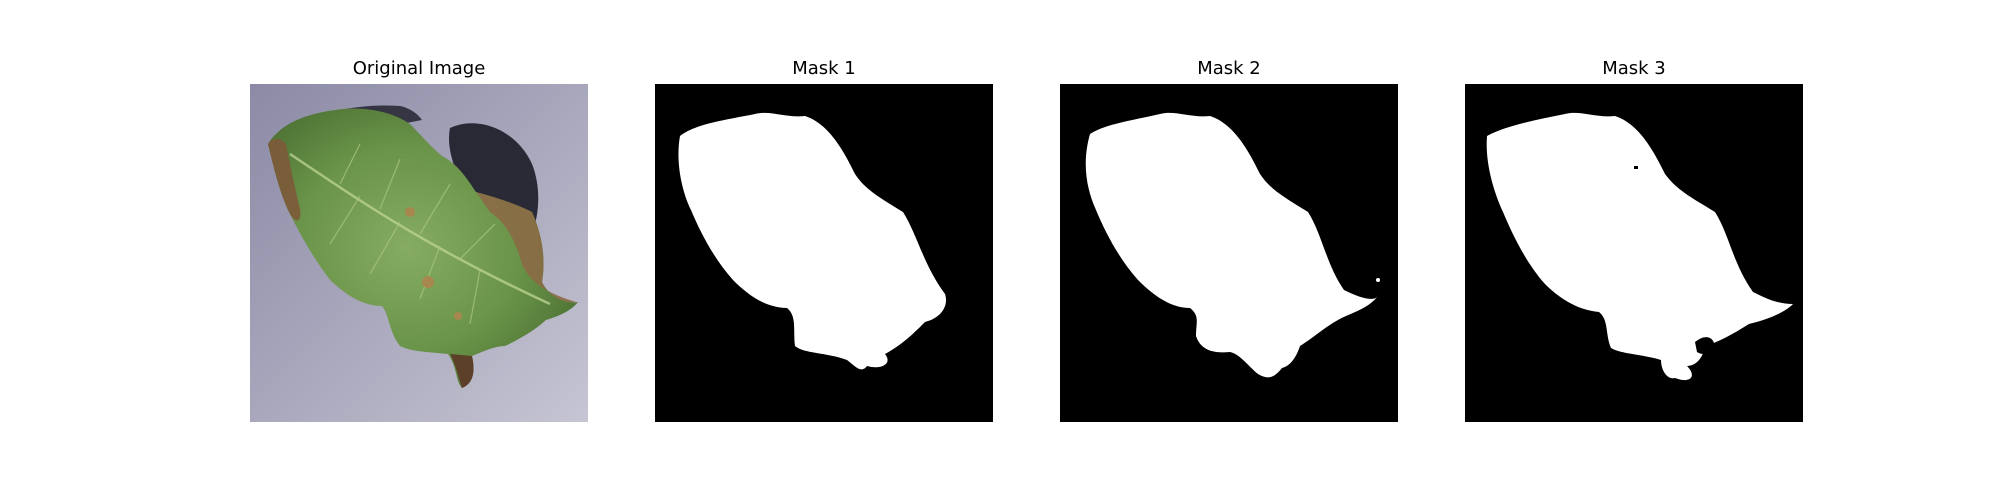  Describe the element at coordinates (412, 234) in the screenshot. I see `leaf-veins` at that location.